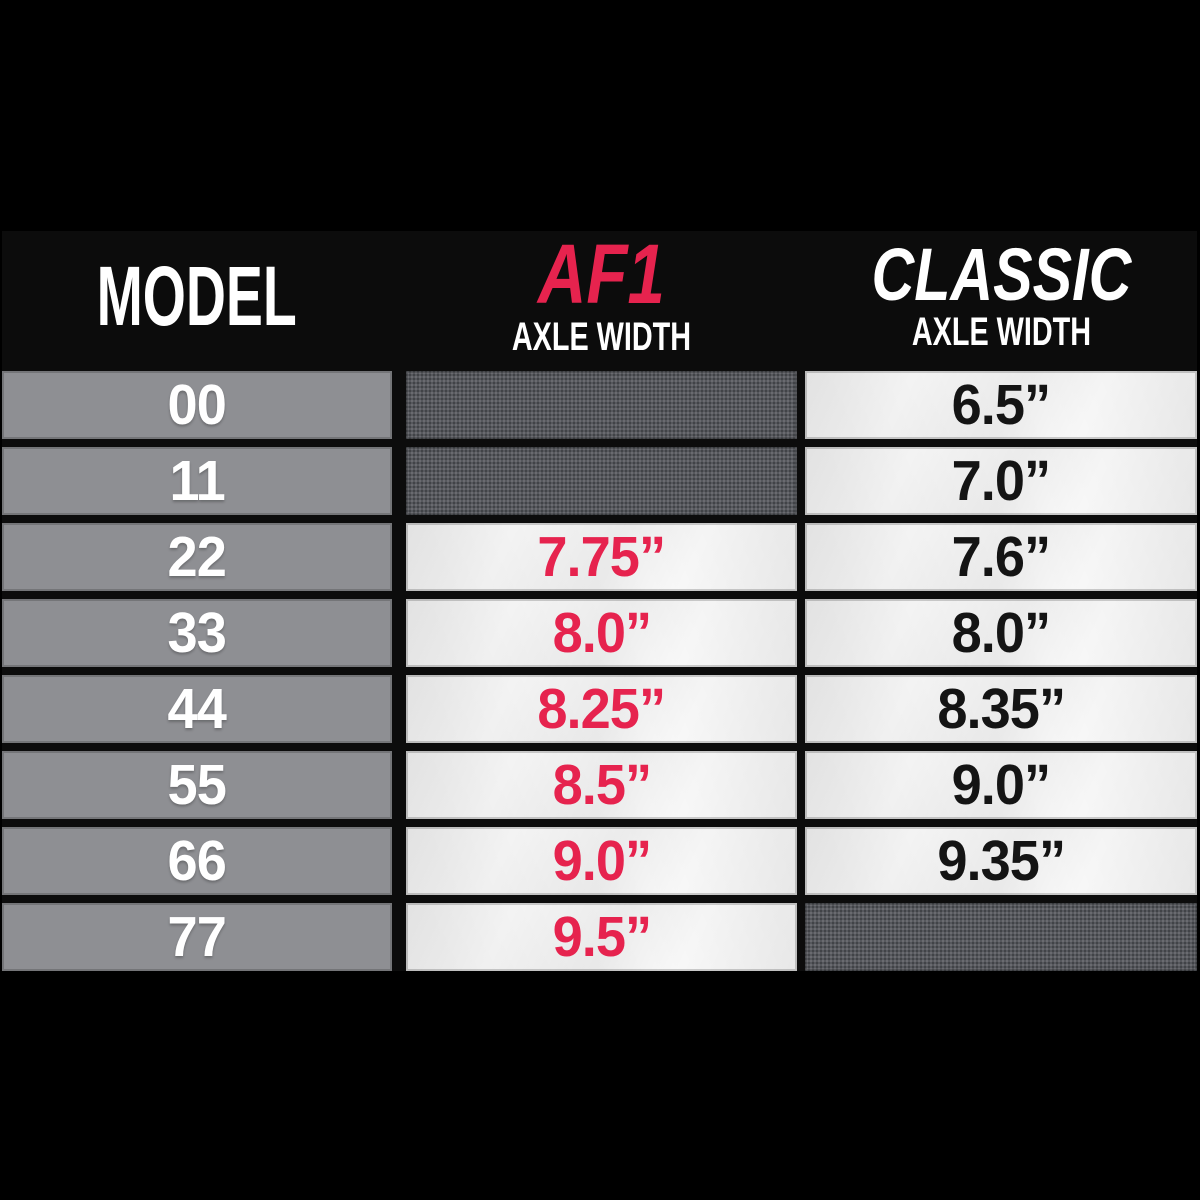 The height and width of the screenshot is (1200, 1200). I want to click on classic-axle-width-value: 9.0”, so click(1001, 784).